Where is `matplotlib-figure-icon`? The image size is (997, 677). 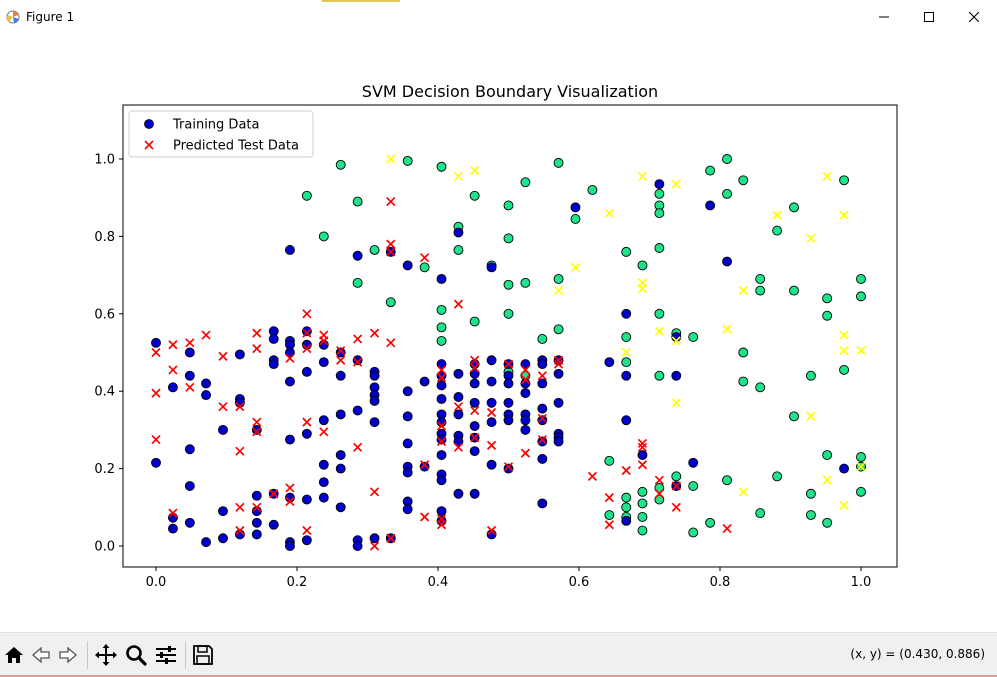
matplotlib-figure-icon is located at coordinates (13, 17).